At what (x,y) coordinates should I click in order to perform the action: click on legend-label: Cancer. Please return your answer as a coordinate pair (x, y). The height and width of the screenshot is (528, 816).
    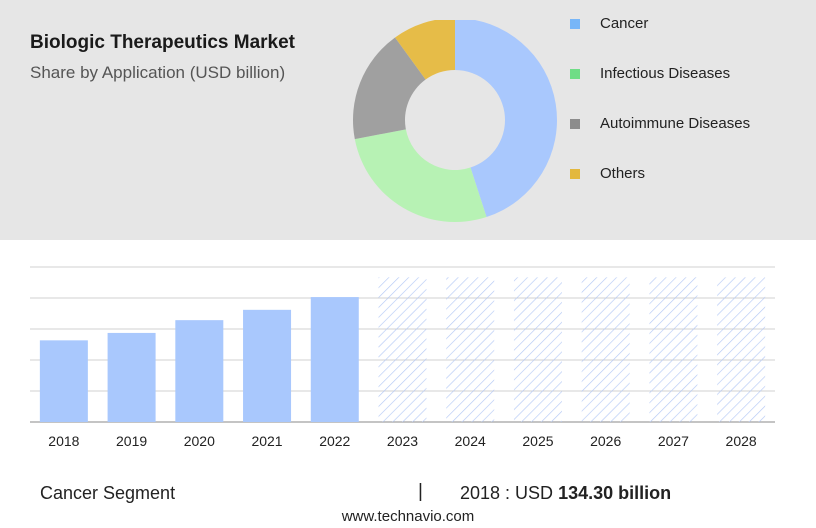
    Looking at the image, I should click on (624, 23).